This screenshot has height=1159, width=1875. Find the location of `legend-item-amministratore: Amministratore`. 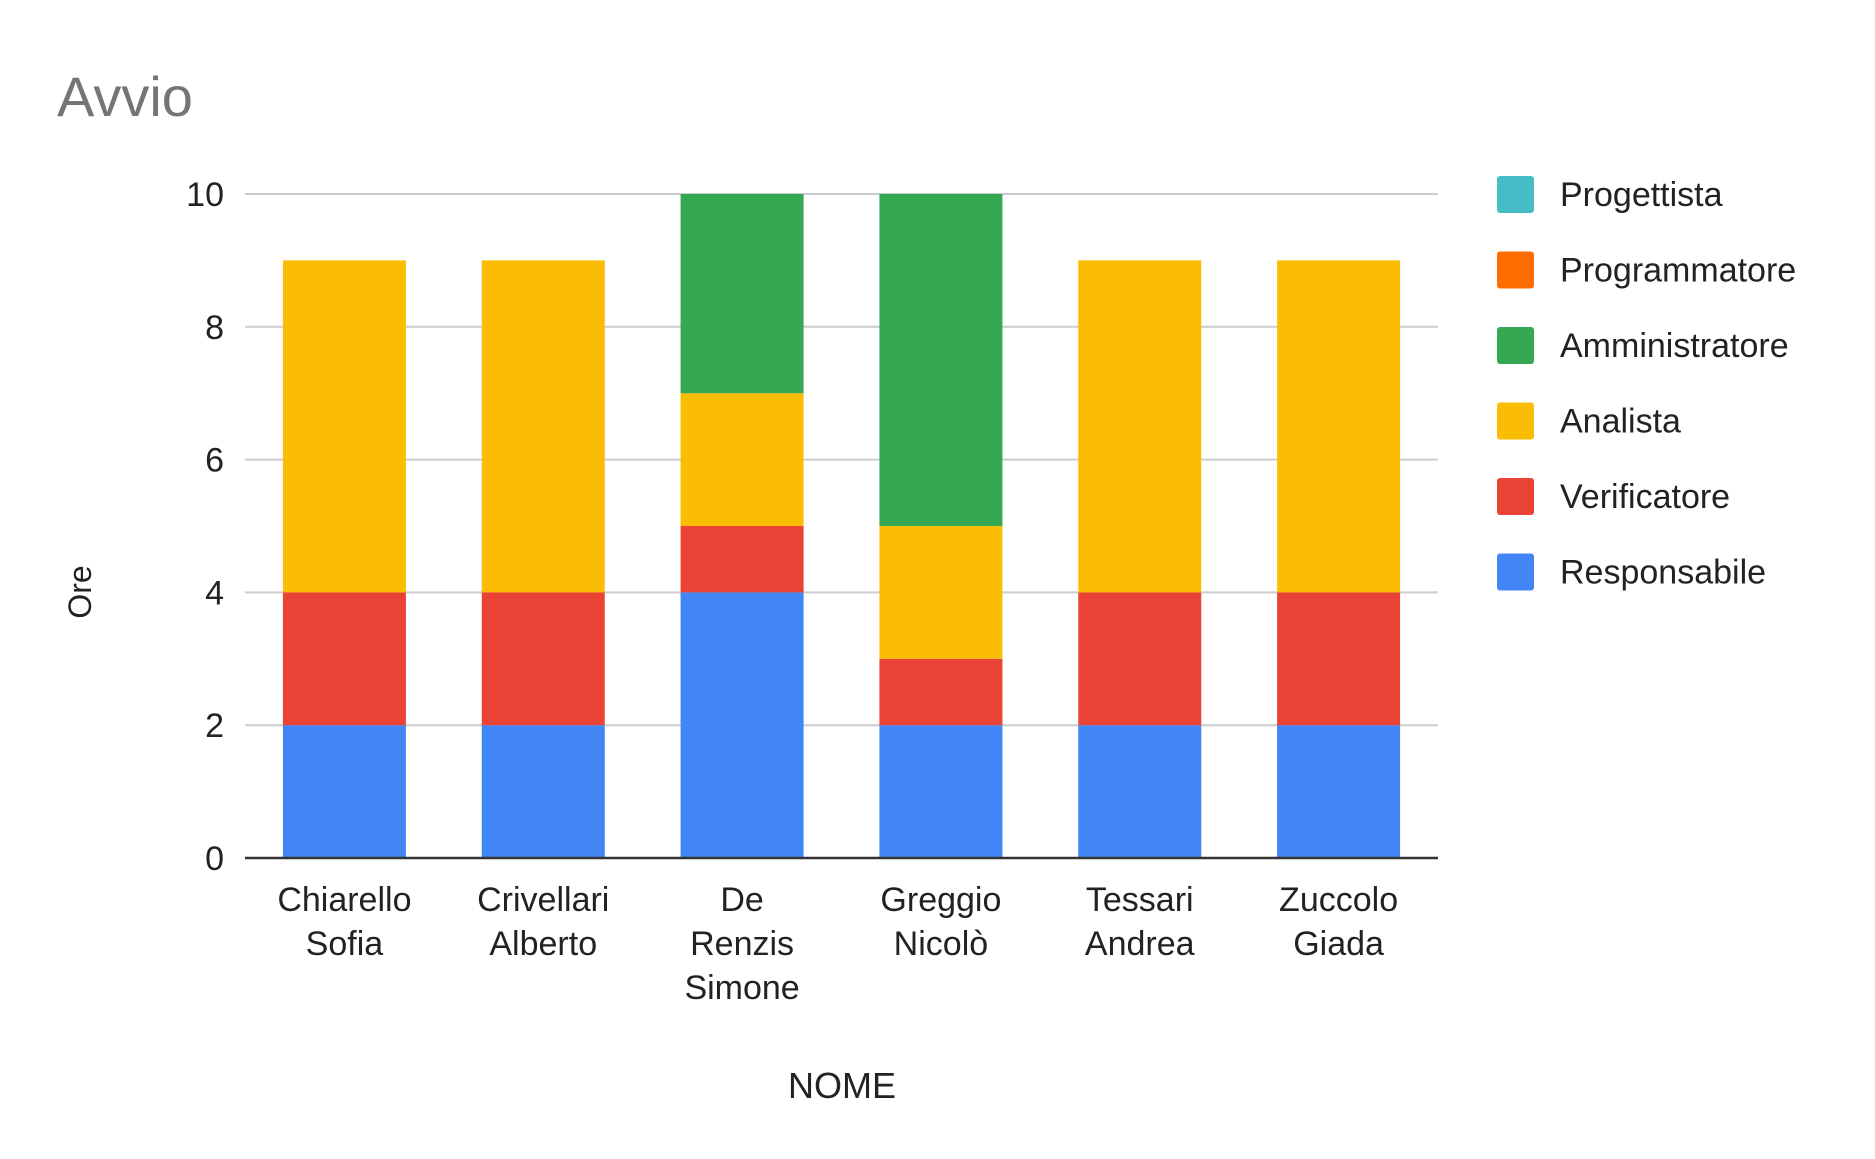

legend-item-amministratore: Amministratore is located at coordinates (1643, 346).